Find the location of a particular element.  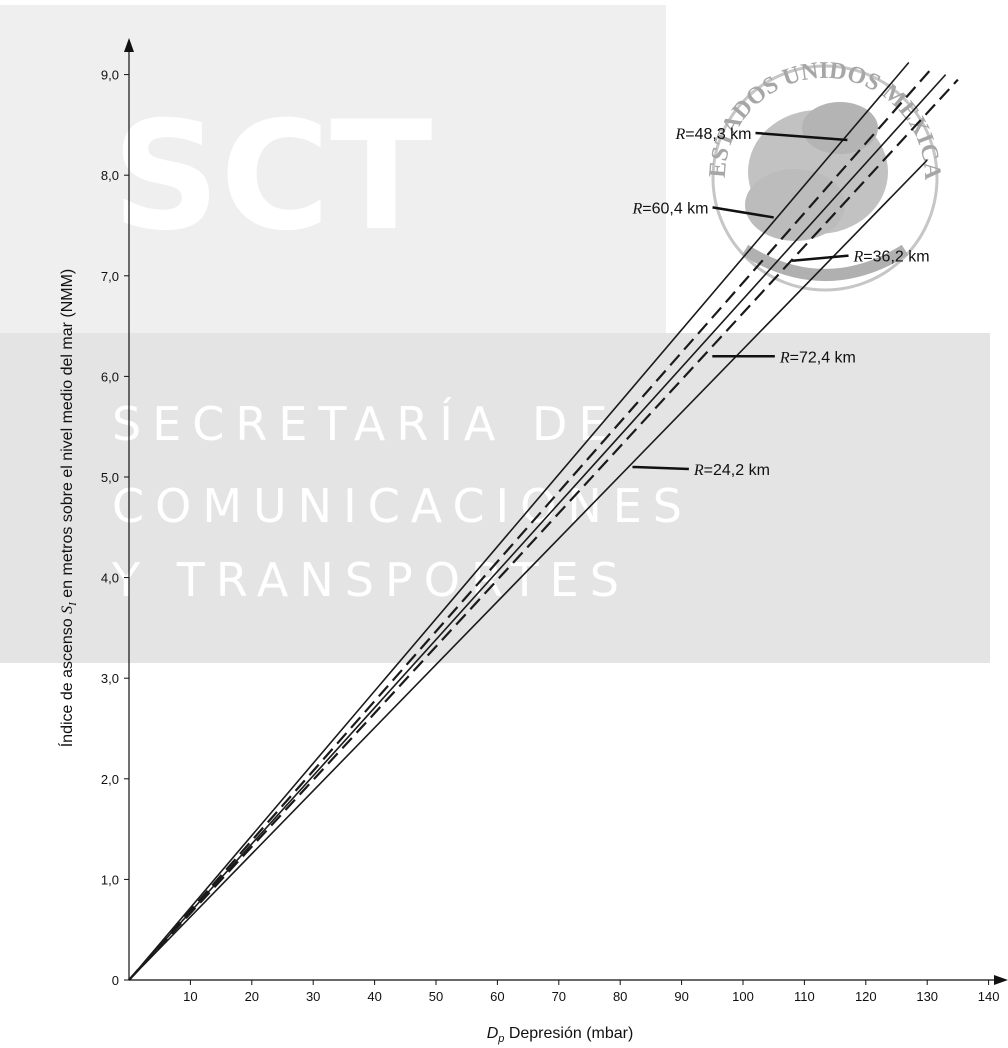

watermark-line-2: COMUNICACIONES is located at coordinates (402, 506).